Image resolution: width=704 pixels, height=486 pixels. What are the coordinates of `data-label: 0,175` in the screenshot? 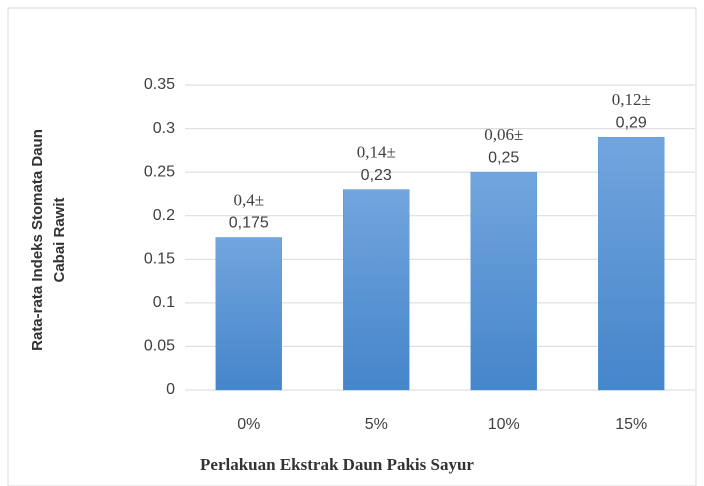 It's located at (249, 223).